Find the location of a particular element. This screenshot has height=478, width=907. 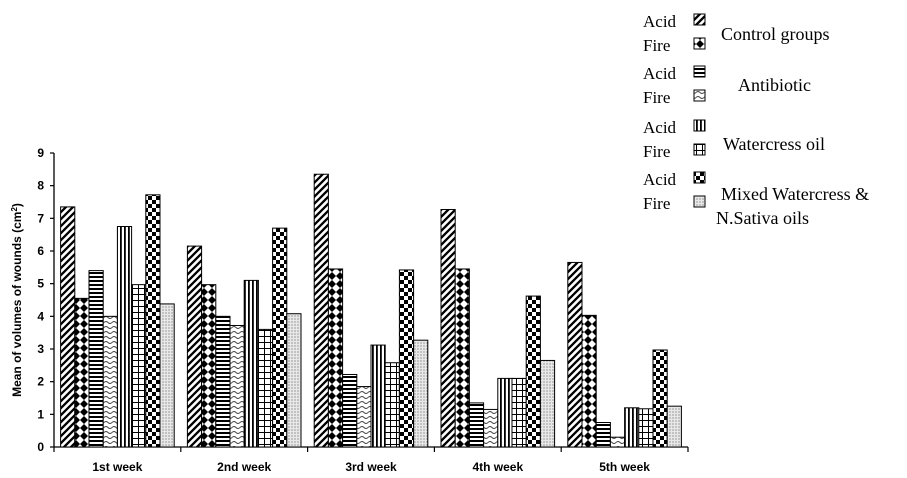

y-tick-label: 0 is located at coordinates (40, 447).